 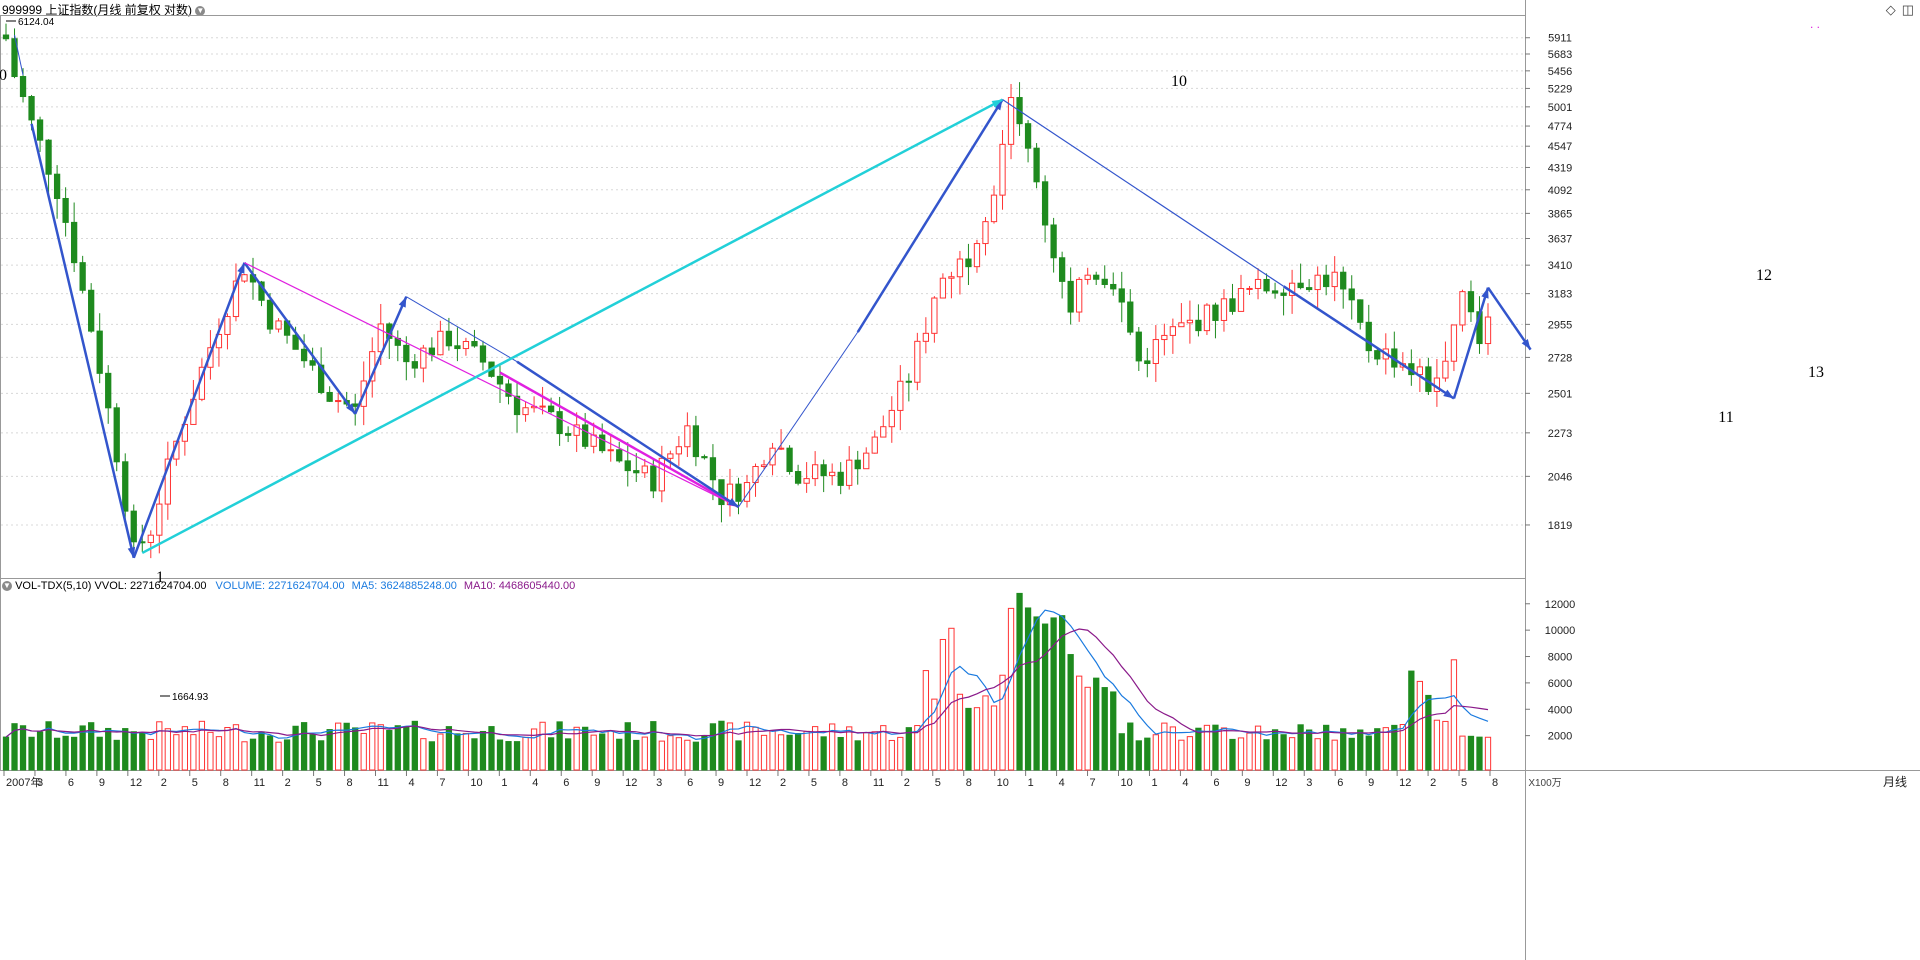 I want to click on ma10-label: MA10: 4468605440.00, so click(x=519, y=586).